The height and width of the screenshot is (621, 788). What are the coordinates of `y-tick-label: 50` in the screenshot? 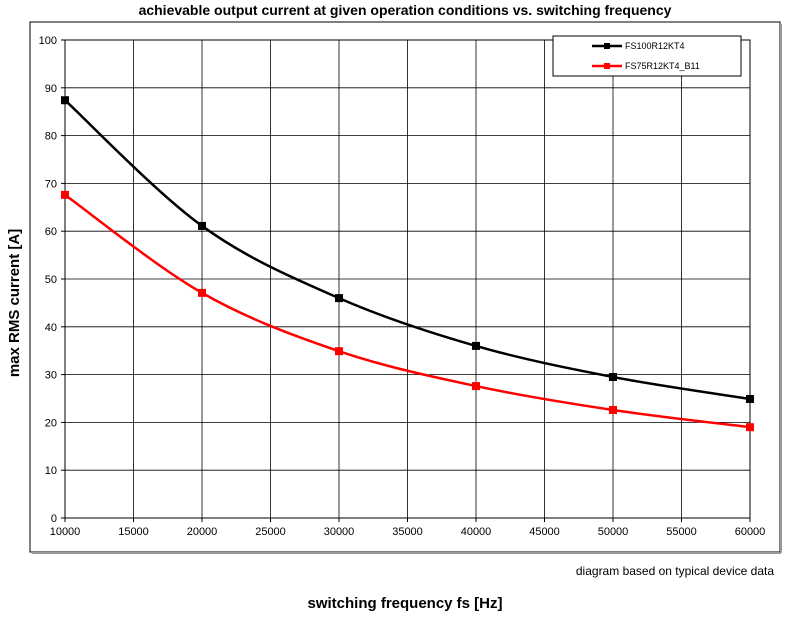 It's located at (51, 280).